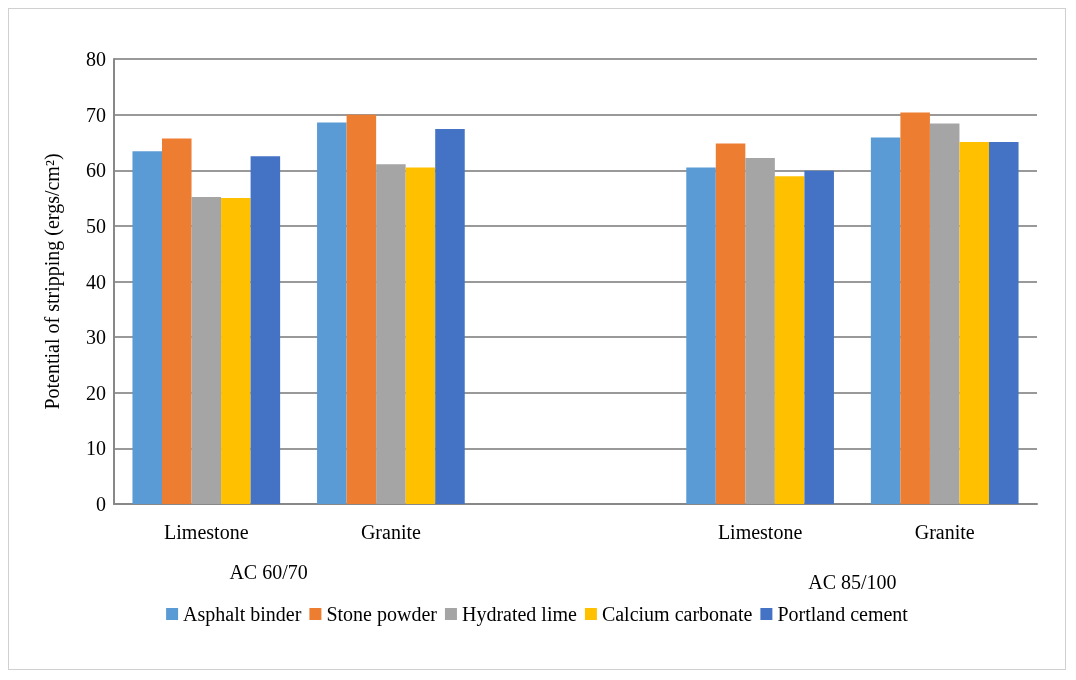 The width and height of the screenshot is (1076, 680). I want to click on legend-label: Hydrated lime, so click(519, 614).